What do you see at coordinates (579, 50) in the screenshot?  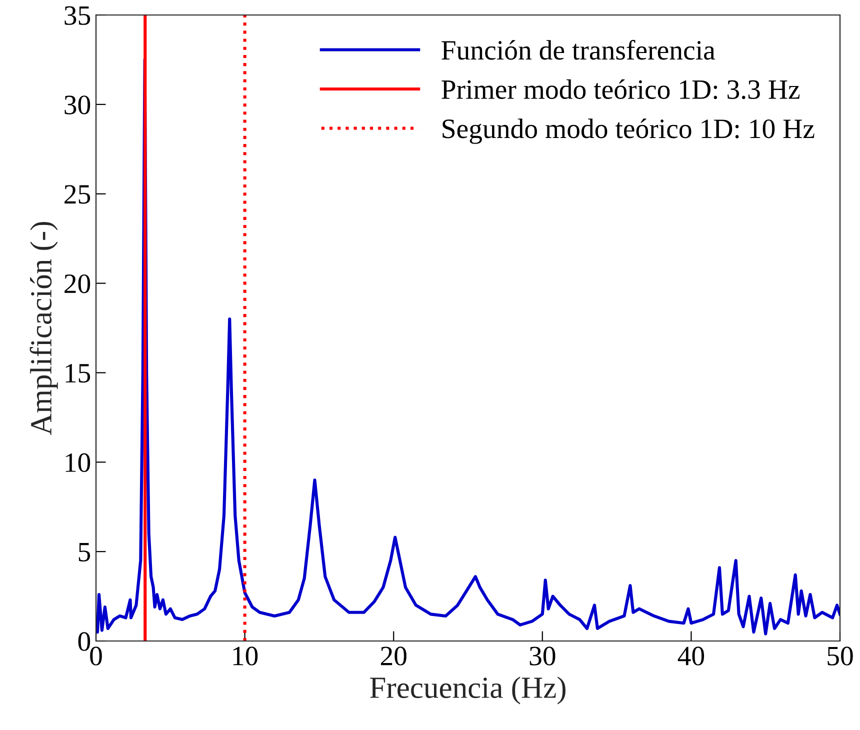 I see `legend-label: Función de transferencia` at bounding box center [579, 50].